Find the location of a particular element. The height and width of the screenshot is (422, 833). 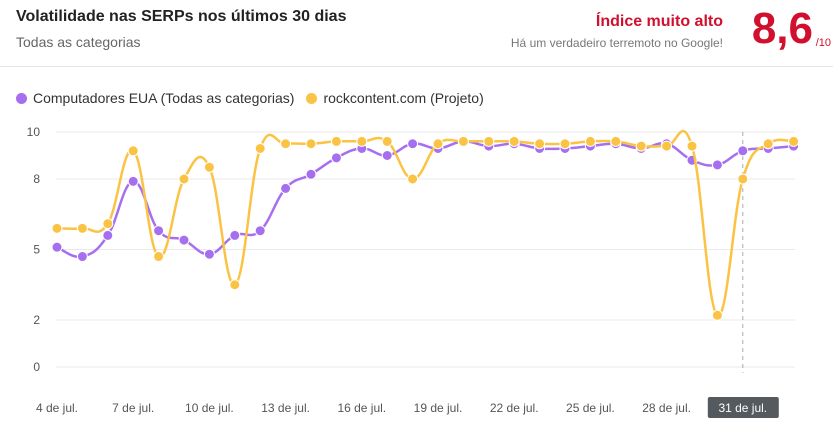

header-divider is located at coordinates (416, 66).